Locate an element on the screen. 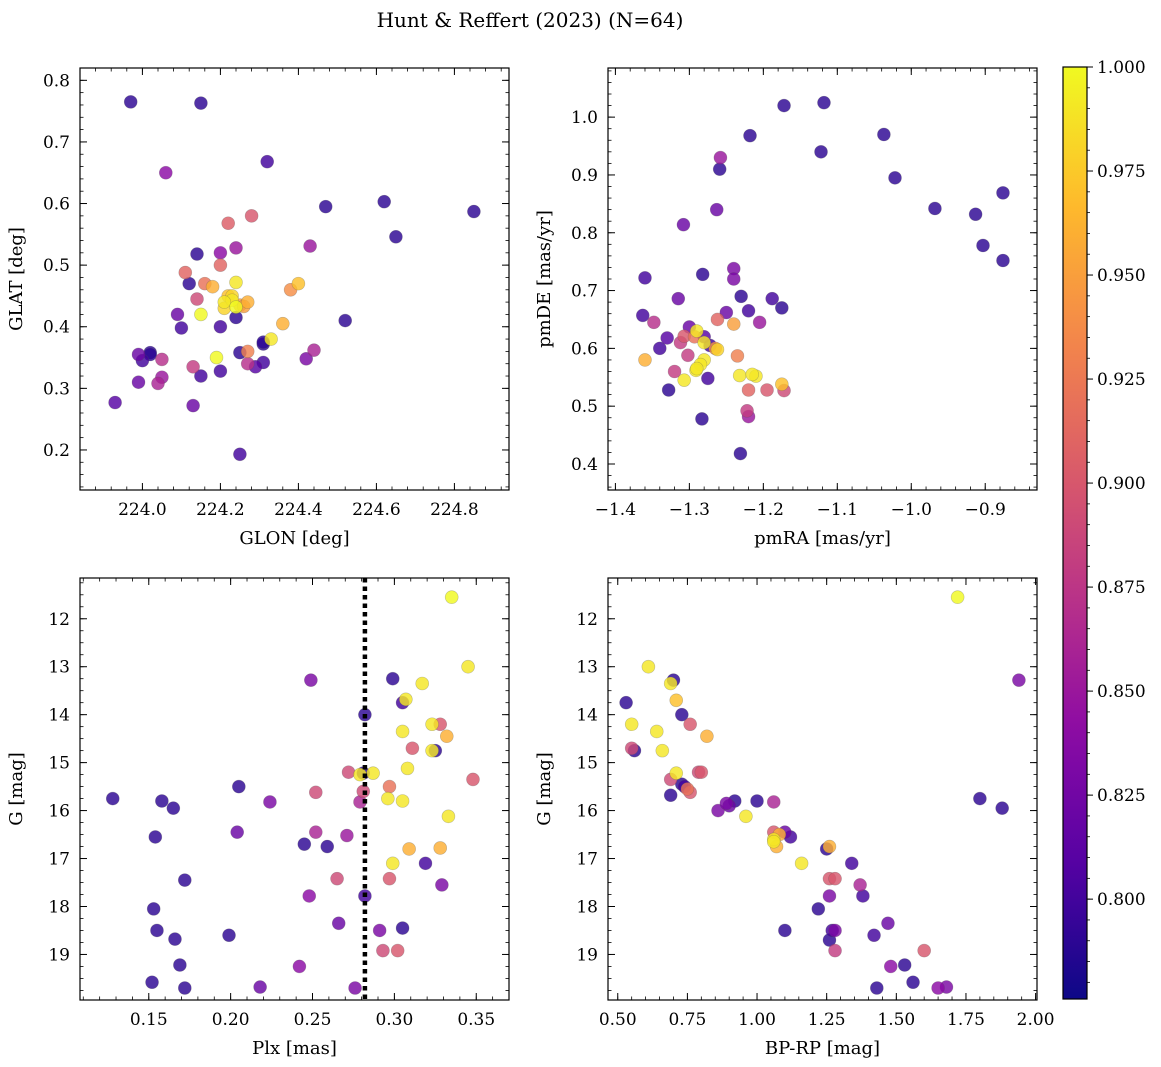 The width and height of the screenshot is (1161, 1067). x-tick-label: 0.35 is located at coordinates (476, 1020).